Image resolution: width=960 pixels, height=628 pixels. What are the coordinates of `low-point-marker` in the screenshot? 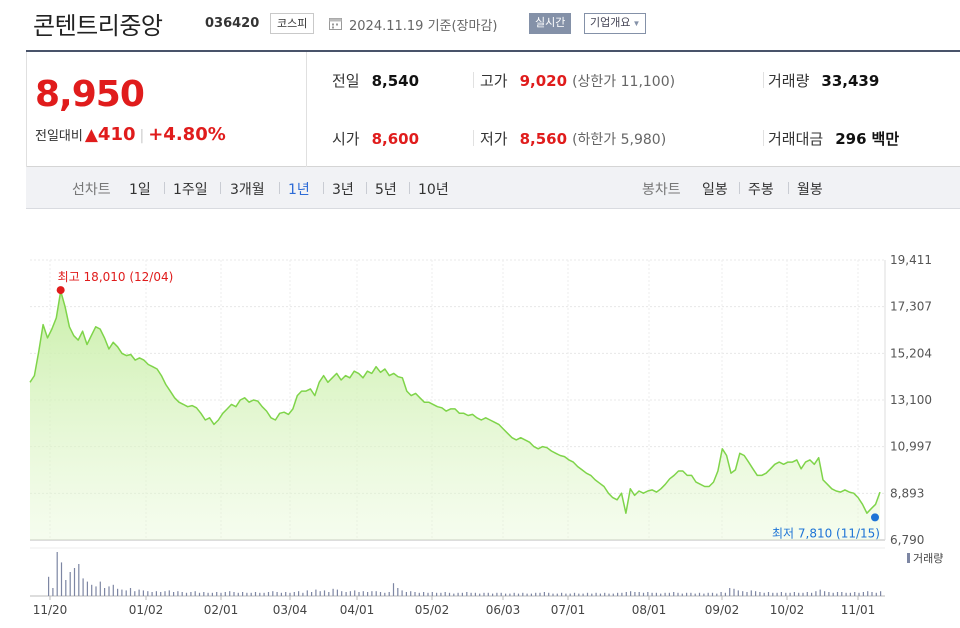 It's located at (875, 517).